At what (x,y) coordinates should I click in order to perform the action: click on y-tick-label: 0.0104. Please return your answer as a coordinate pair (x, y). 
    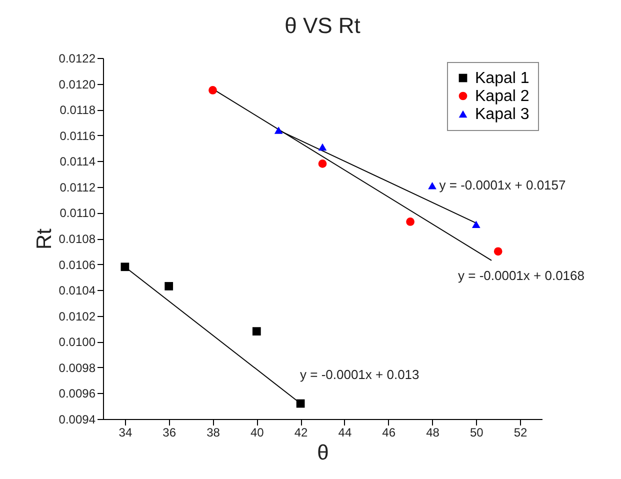
    Looking at the image, I should click on (77, 291).